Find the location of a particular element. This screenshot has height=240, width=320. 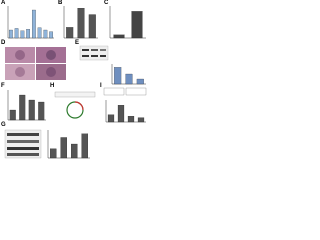

western-blot-g is located at coordinates (23, 144).